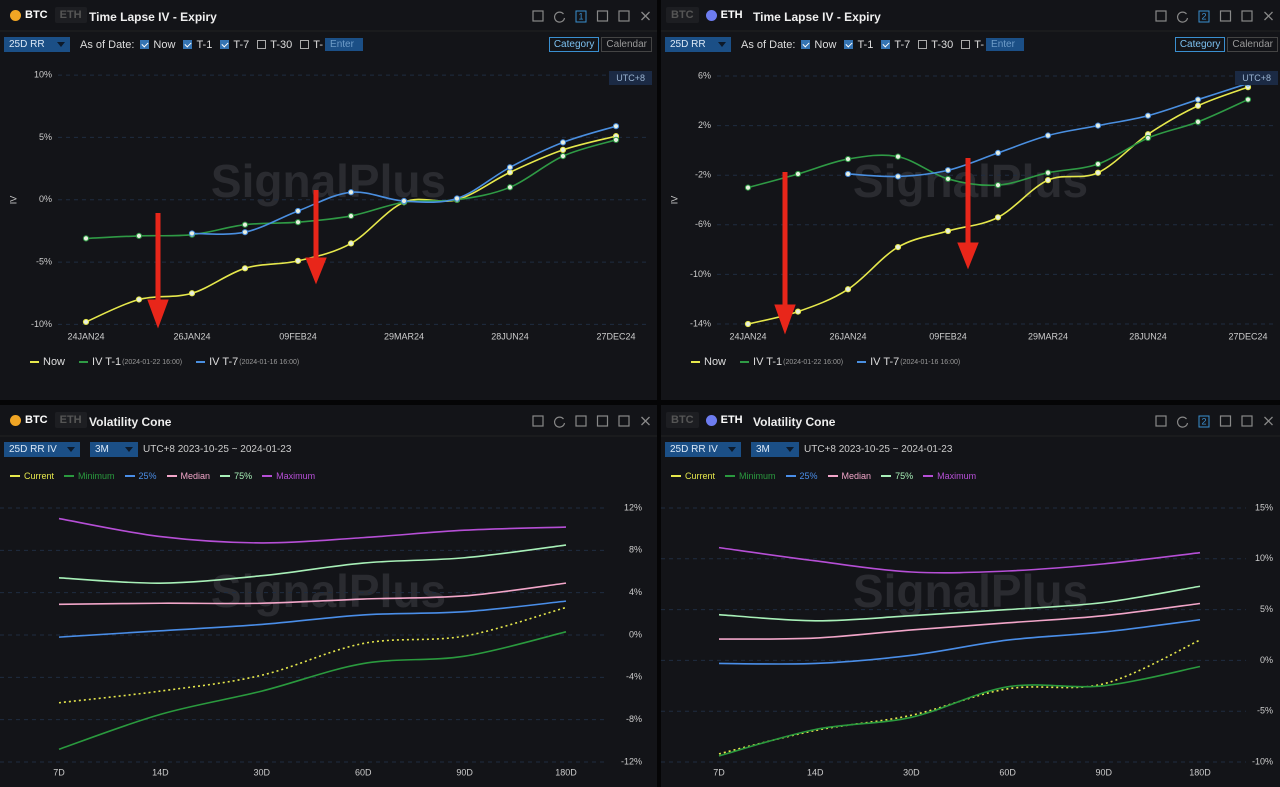 This screenshot has width=1280, height=787. Describe the element at coordinates (59, 772) in the screenshot. I see `x-tick-label: 7D` at that location.